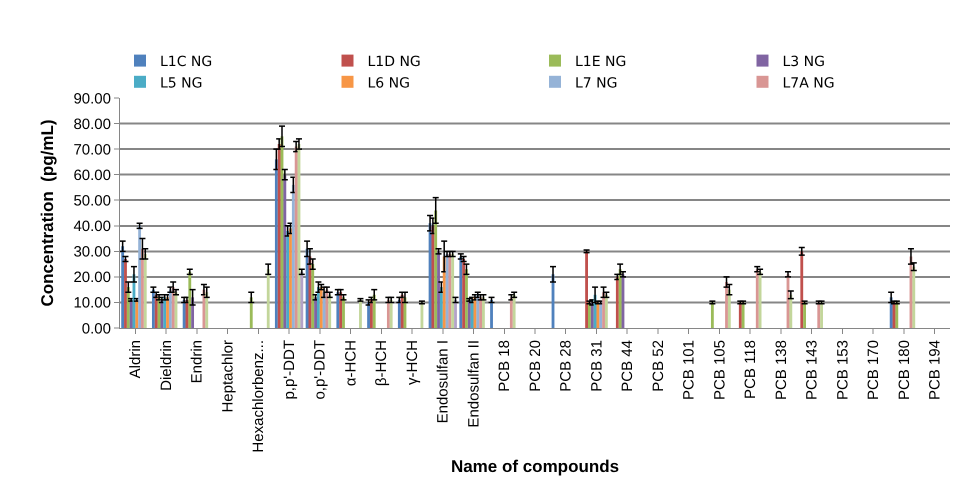 Image resolution: width=960 pixels, height=501 pixels. Describe the element at coordinates (596, 83) in the screenshot. I see `legend-label: L7 NG` at that location.